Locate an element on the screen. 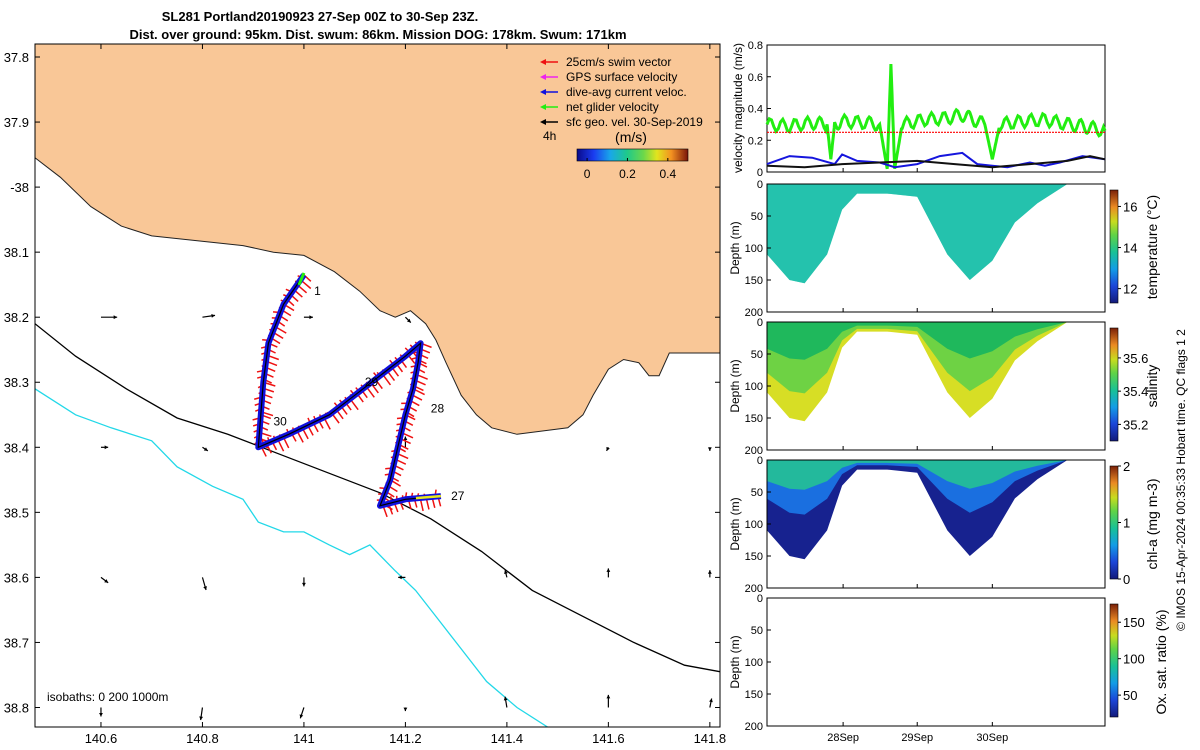 The height and width of the screenshot is (750, 1200). colorbar-tick-label: 100 is located at coordinates (1134, 659).